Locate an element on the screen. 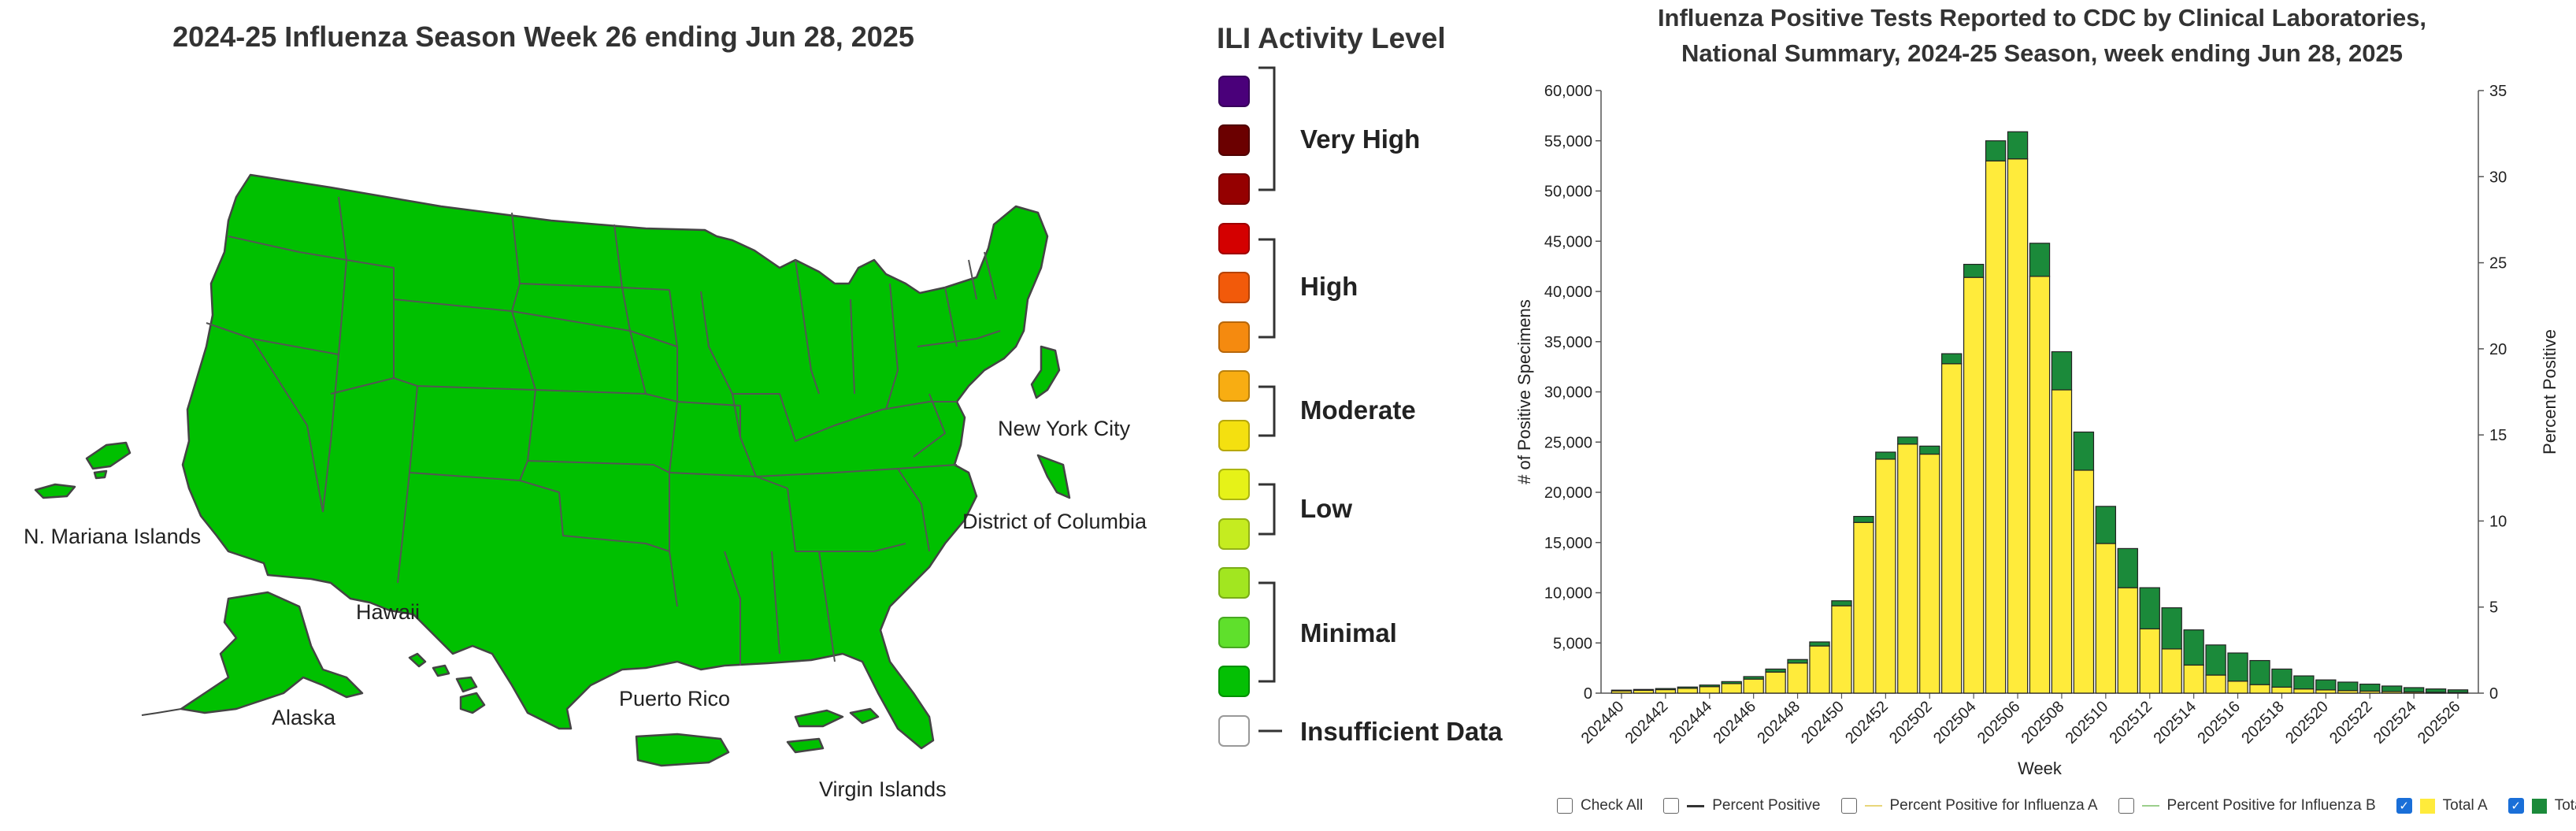 The width and height of the screenshot is (2576, 831). state-hawaii is located at coordinates (447, 683).